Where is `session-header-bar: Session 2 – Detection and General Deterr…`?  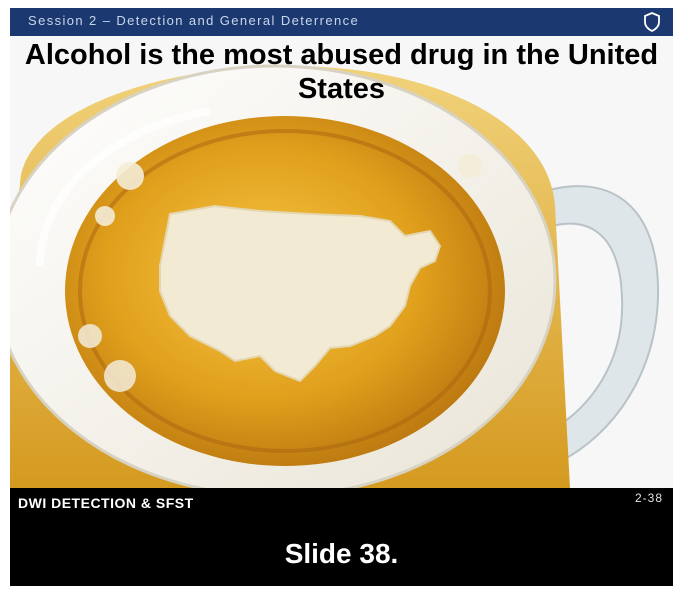 session-header-bar: Session 2 – Detection and General Deterr… is located at coordinates (341, 22).